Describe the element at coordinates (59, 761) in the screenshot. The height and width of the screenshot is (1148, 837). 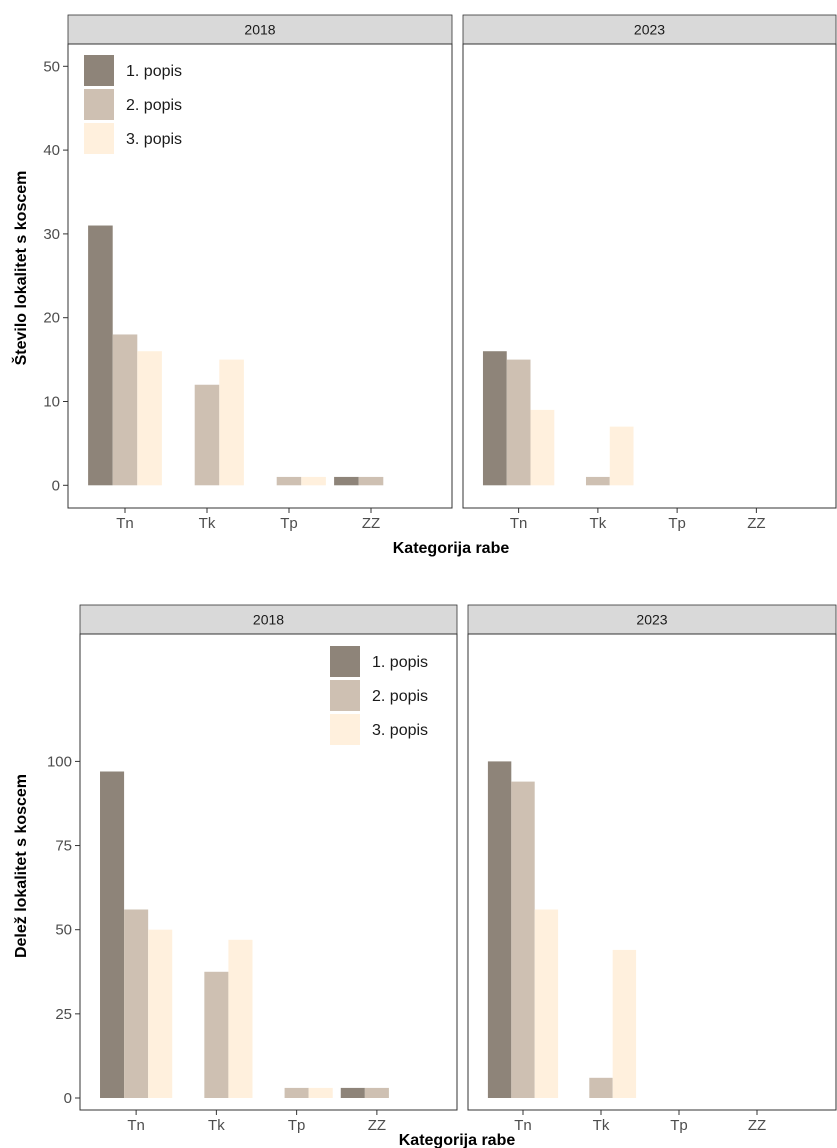
I see `y-tick-label: 100` at that location.